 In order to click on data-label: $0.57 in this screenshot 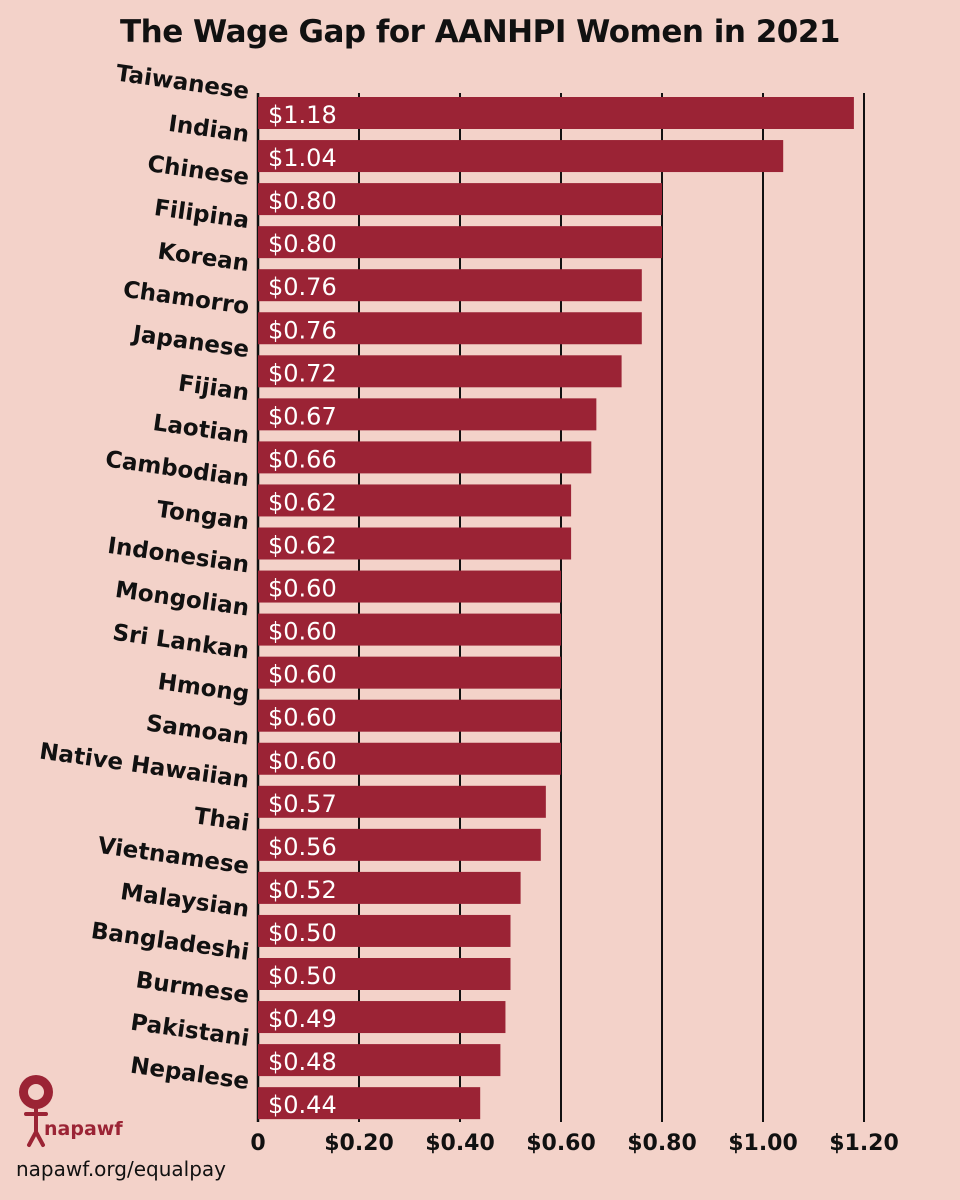, I will do `click(302, 804)`.